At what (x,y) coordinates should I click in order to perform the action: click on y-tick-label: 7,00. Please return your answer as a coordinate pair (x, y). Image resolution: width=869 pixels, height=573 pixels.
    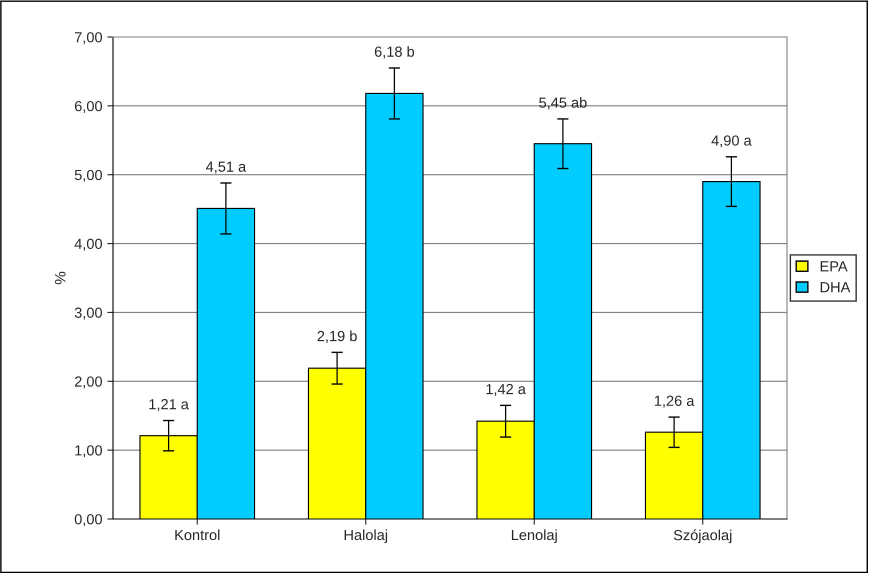
    Looking at the image, I should click on (88, 38).